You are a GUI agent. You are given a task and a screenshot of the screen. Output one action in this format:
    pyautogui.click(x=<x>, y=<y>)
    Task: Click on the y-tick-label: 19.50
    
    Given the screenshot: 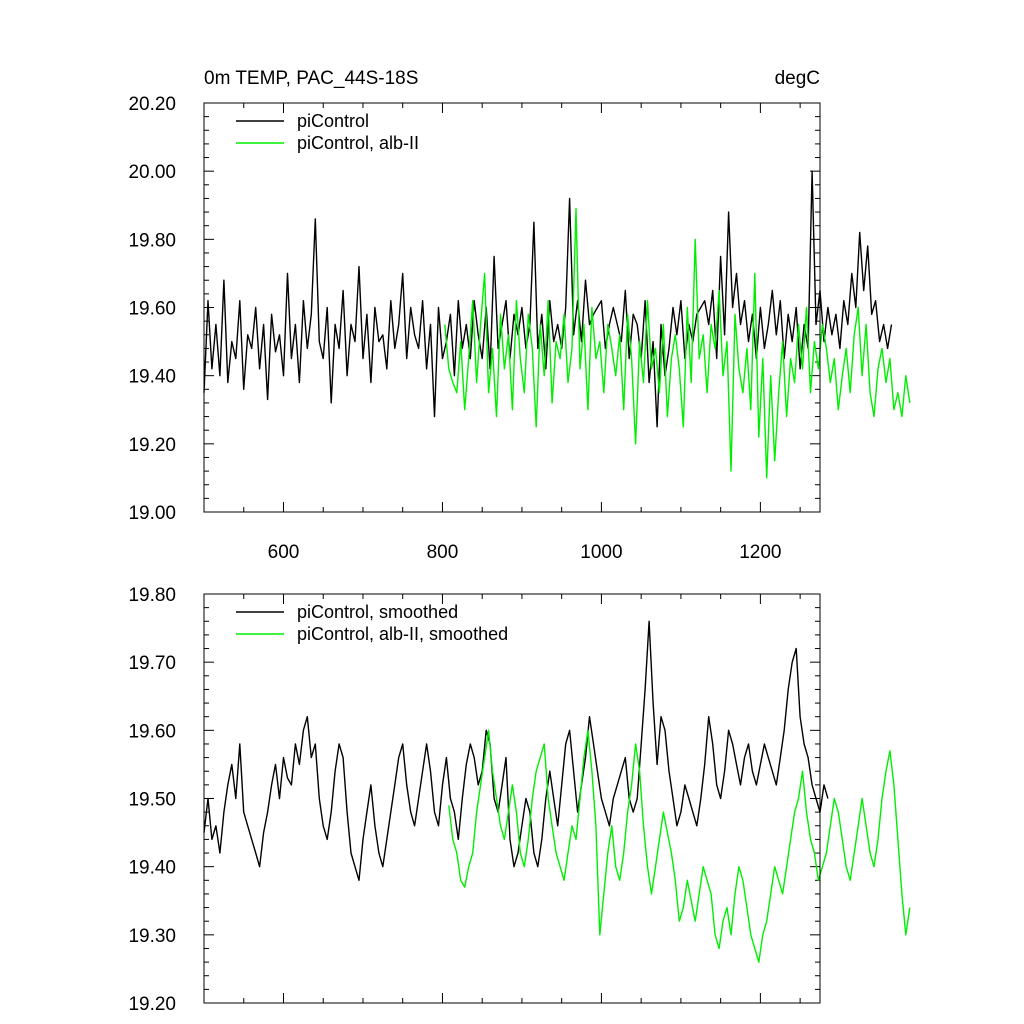 What is the action you would take?
    pyautogui.click(x=152, y=800)
    